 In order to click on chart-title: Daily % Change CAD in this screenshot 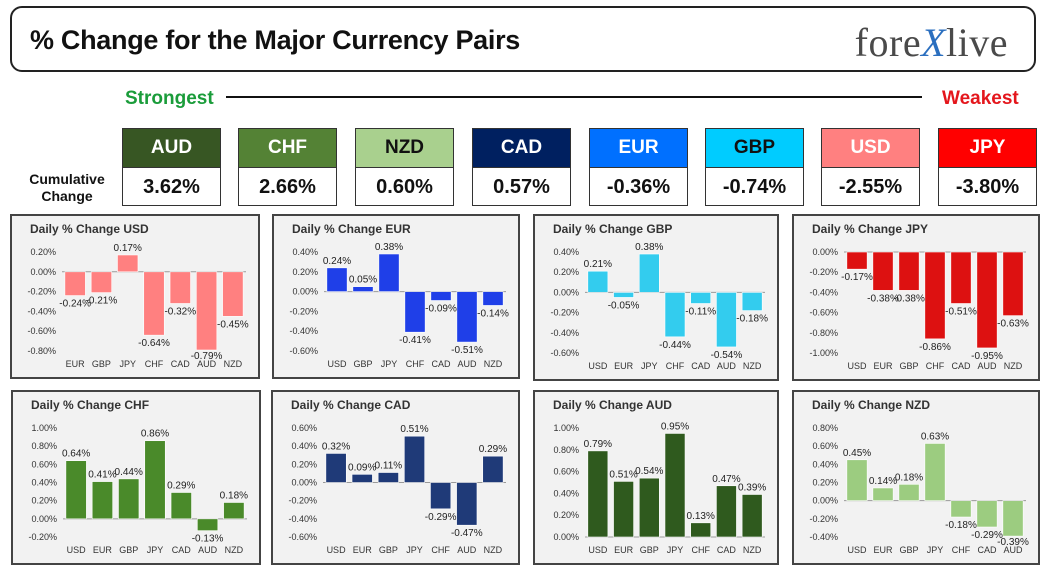, I will do `click(351, 405)`.